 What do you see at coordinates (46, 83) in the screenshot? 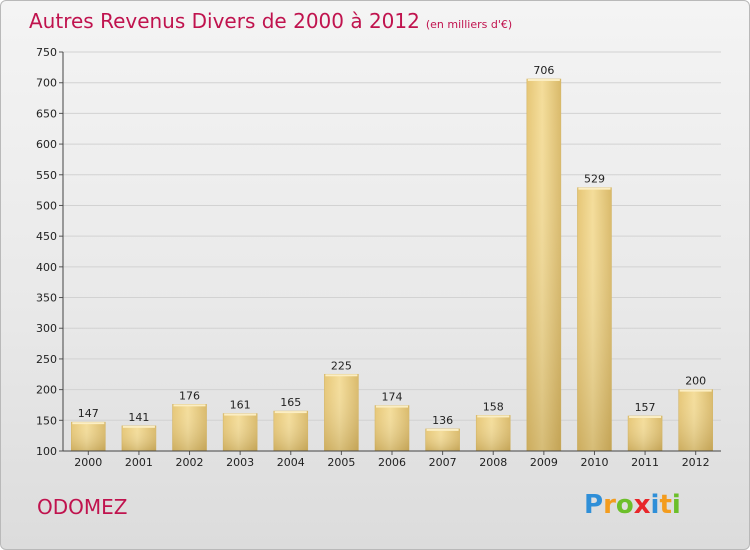
I see `y-tick-label: 700` at bounding box center [46, 83].